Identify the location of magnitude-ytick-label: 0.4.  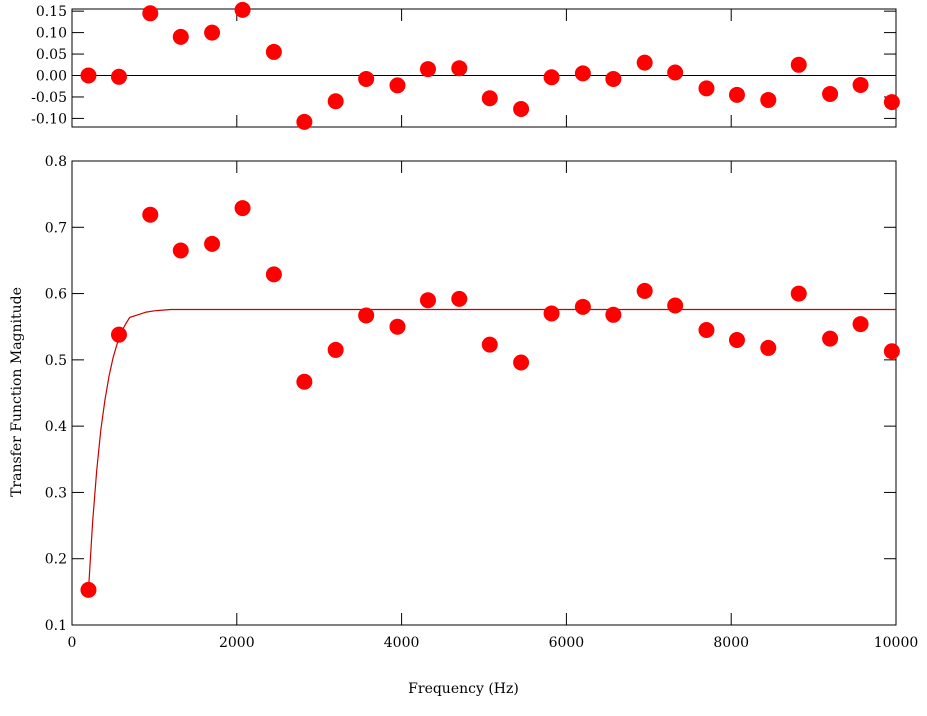
(56, 427).